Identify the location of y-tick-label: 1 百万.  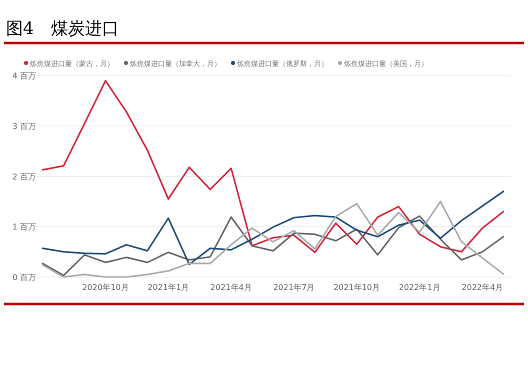
(24, 227).